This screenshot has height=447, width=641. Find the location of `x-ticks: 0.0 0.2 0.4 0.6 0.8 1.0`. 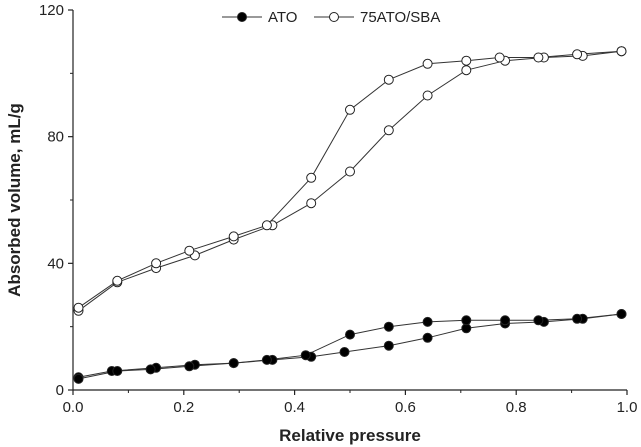

x-ticks: 0.0 0.2 0.4 0.6 0.8 1.0 is located at coordinates (350, 403).